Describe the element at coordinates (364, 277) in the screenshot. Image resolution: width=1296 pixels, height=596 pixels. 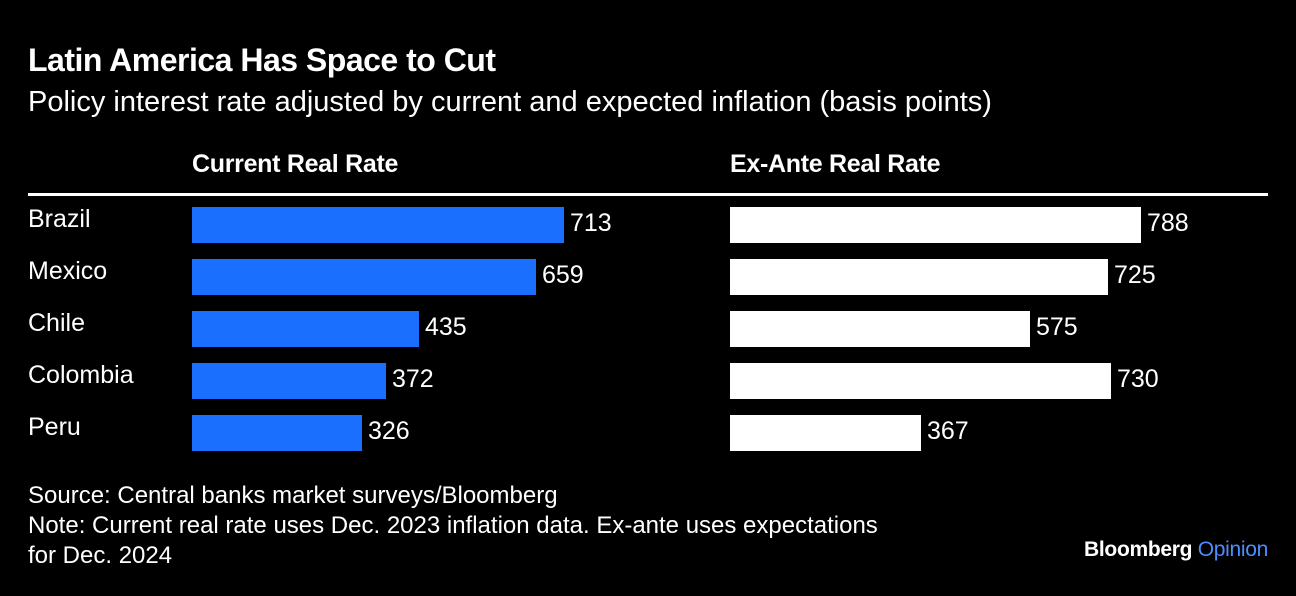
I see `current-bar-mexico` at that location.